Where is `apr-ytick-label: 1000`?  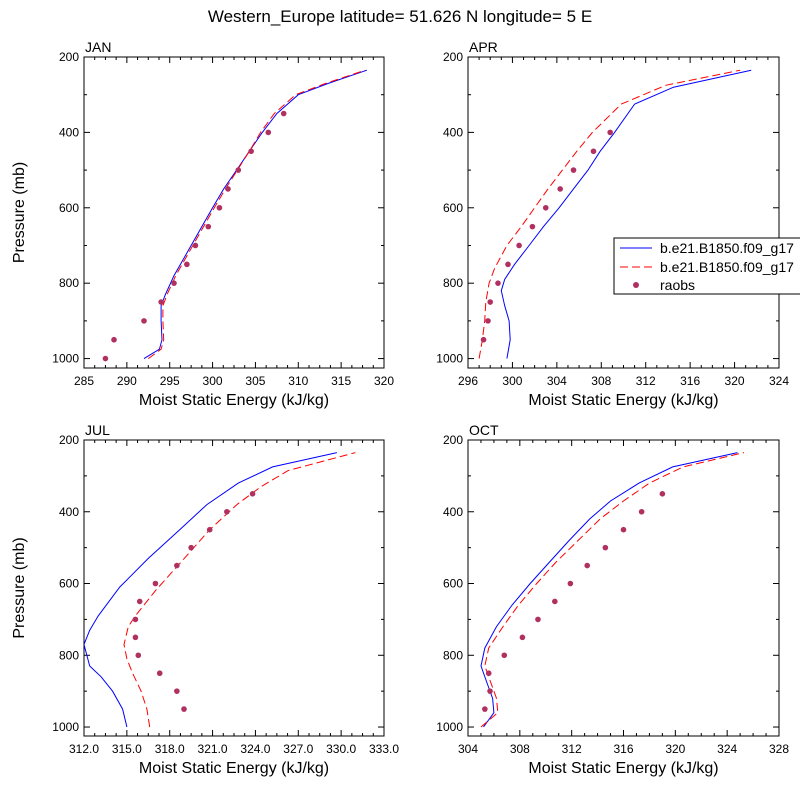 apr-ytick-label: 1000 is located at coordinates (449, 359).